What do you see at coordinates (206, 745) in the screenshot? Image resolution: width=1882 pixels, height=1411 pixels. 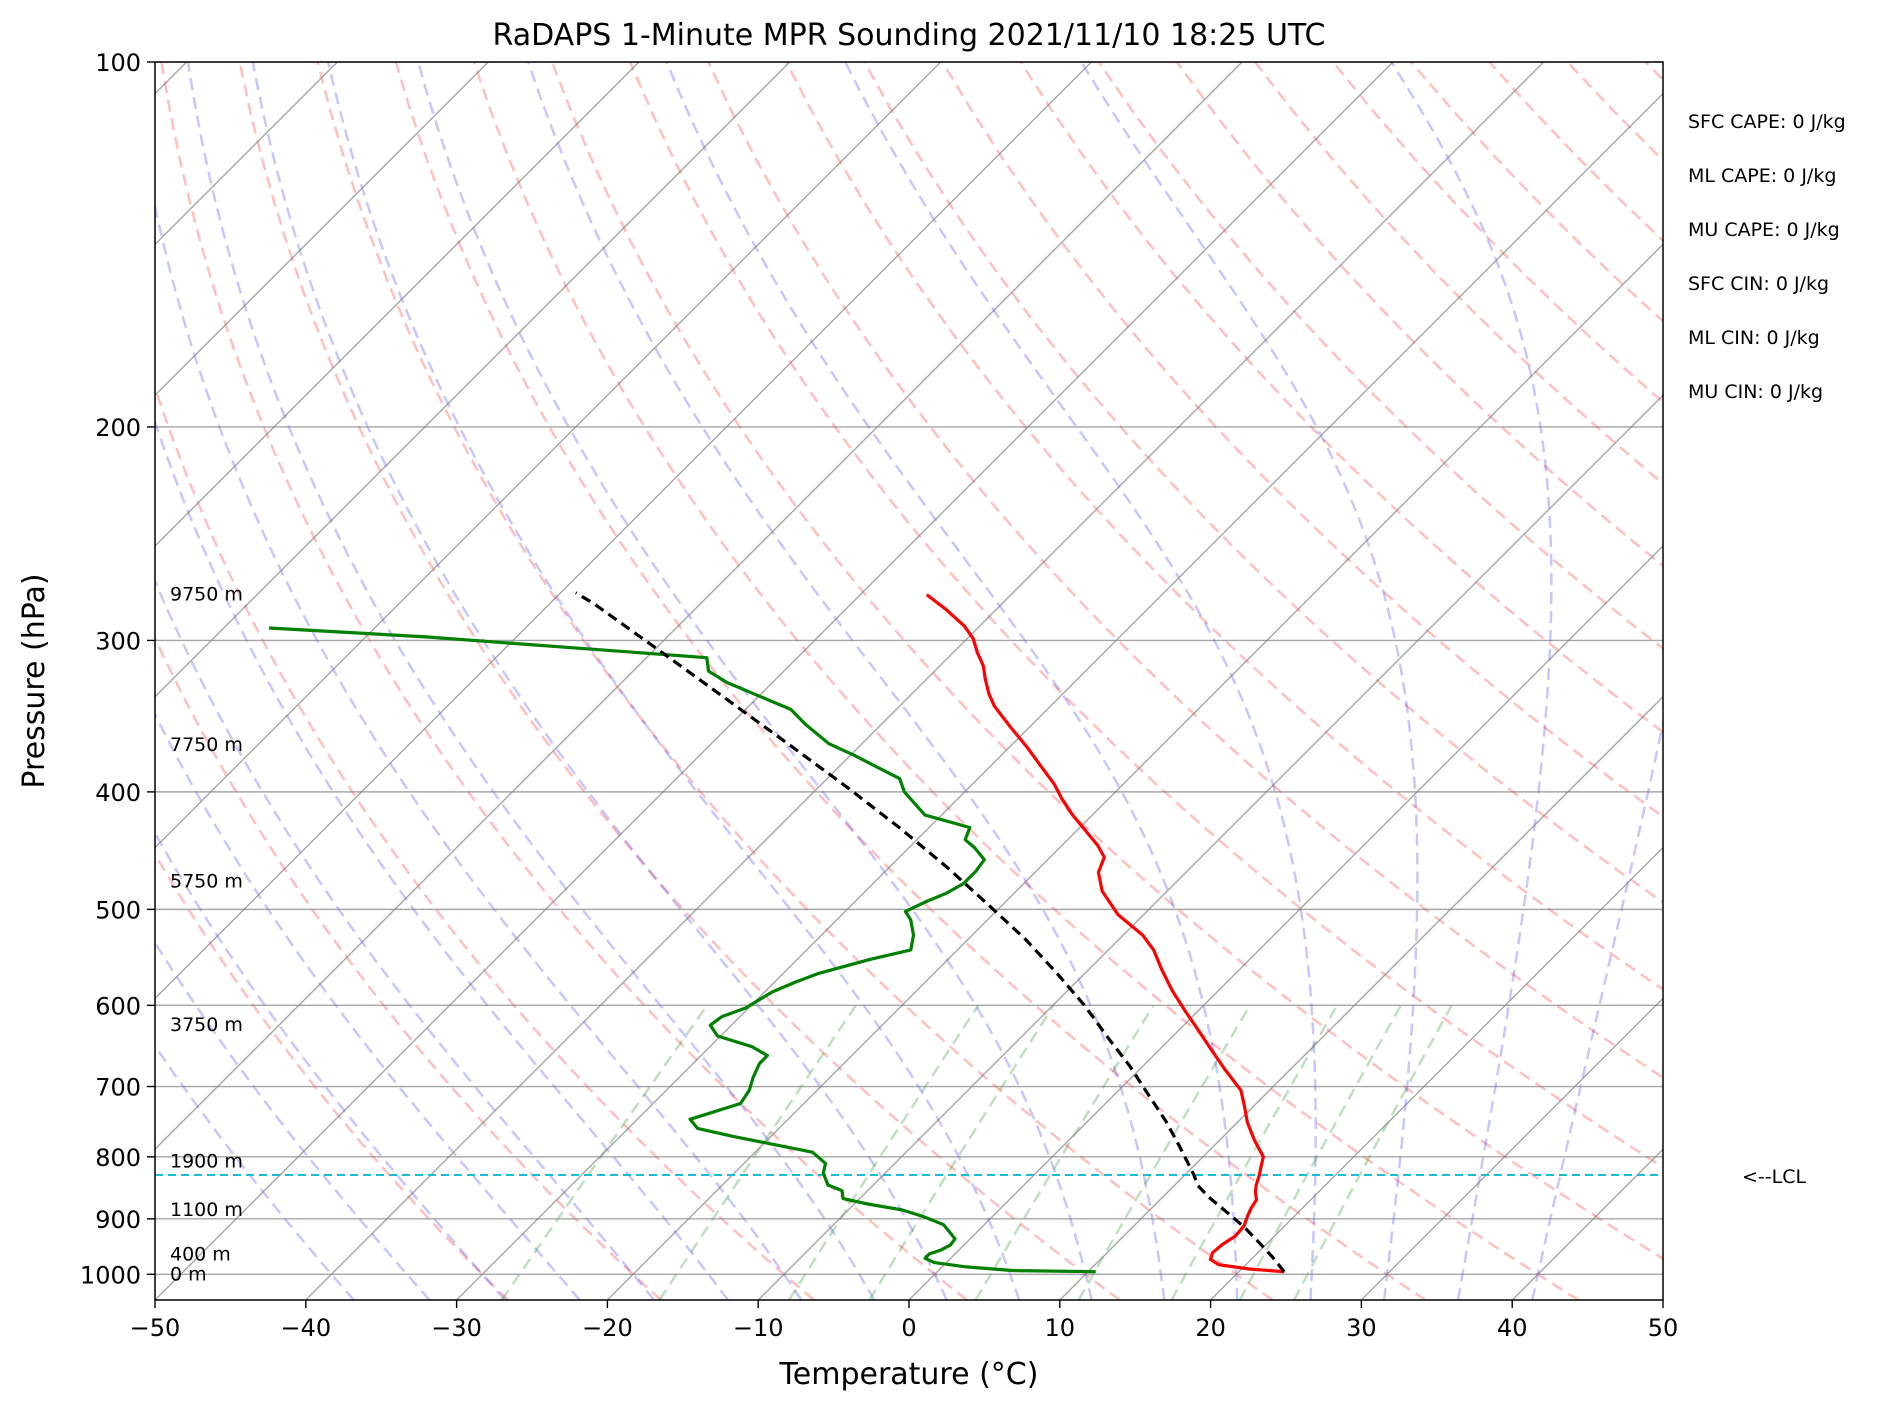 I see `height-label: 7750 m` at bounding box center [206, 745].